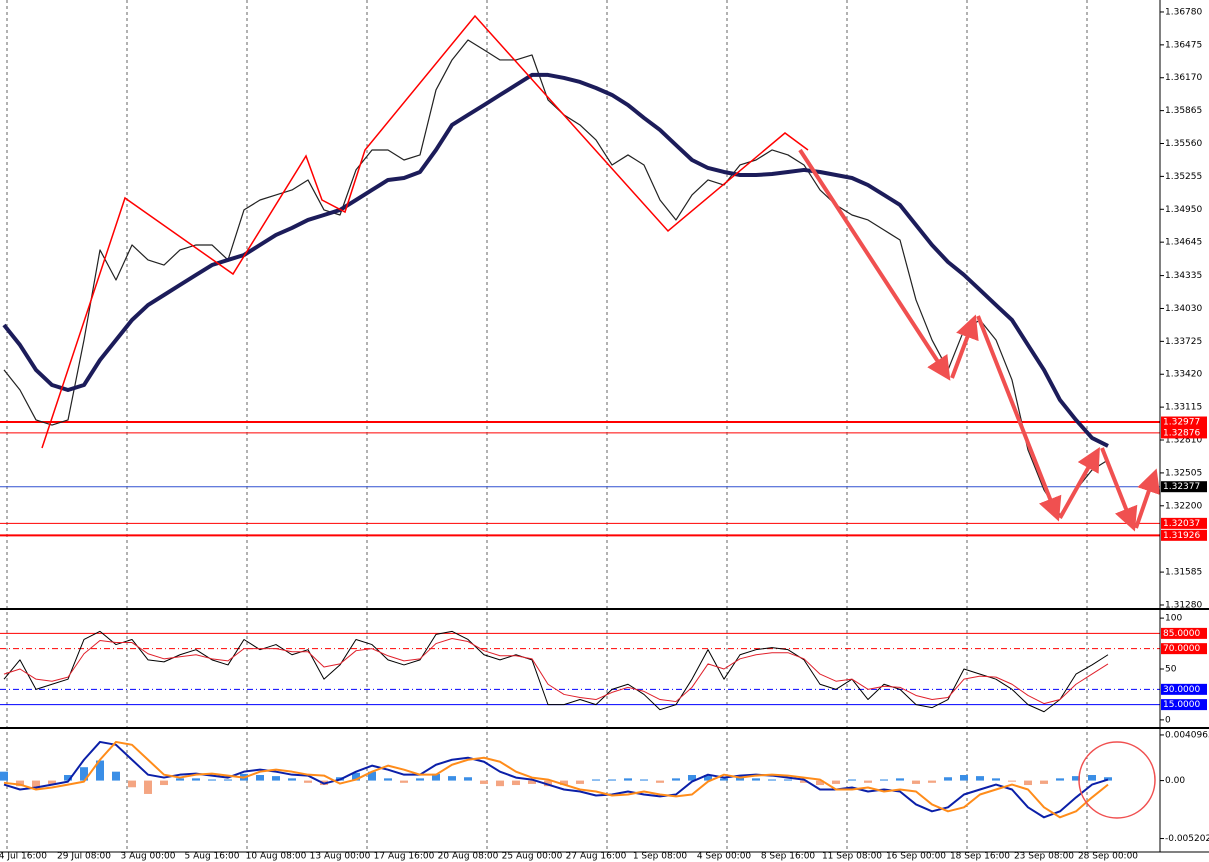 The height and width of the screenshot is (862, 1209). Describe the element at coordinates (1168, 720) in the screenshot. I see `y-tick-label: 0` at that location.